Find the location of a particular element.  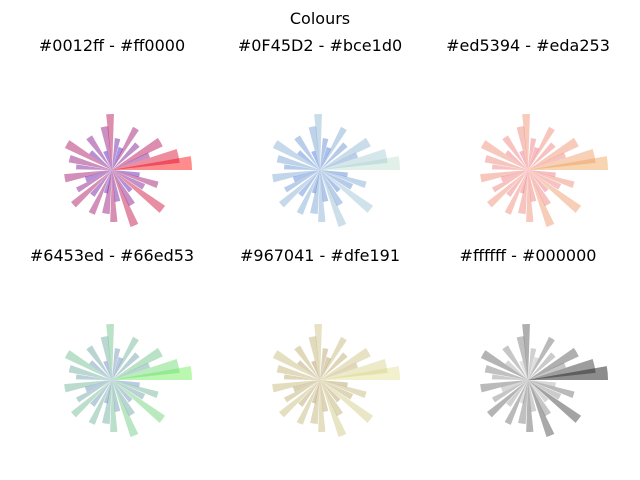

chart-title: #0F45D2 - #bce1d0 is located at coordinates (320, 45).